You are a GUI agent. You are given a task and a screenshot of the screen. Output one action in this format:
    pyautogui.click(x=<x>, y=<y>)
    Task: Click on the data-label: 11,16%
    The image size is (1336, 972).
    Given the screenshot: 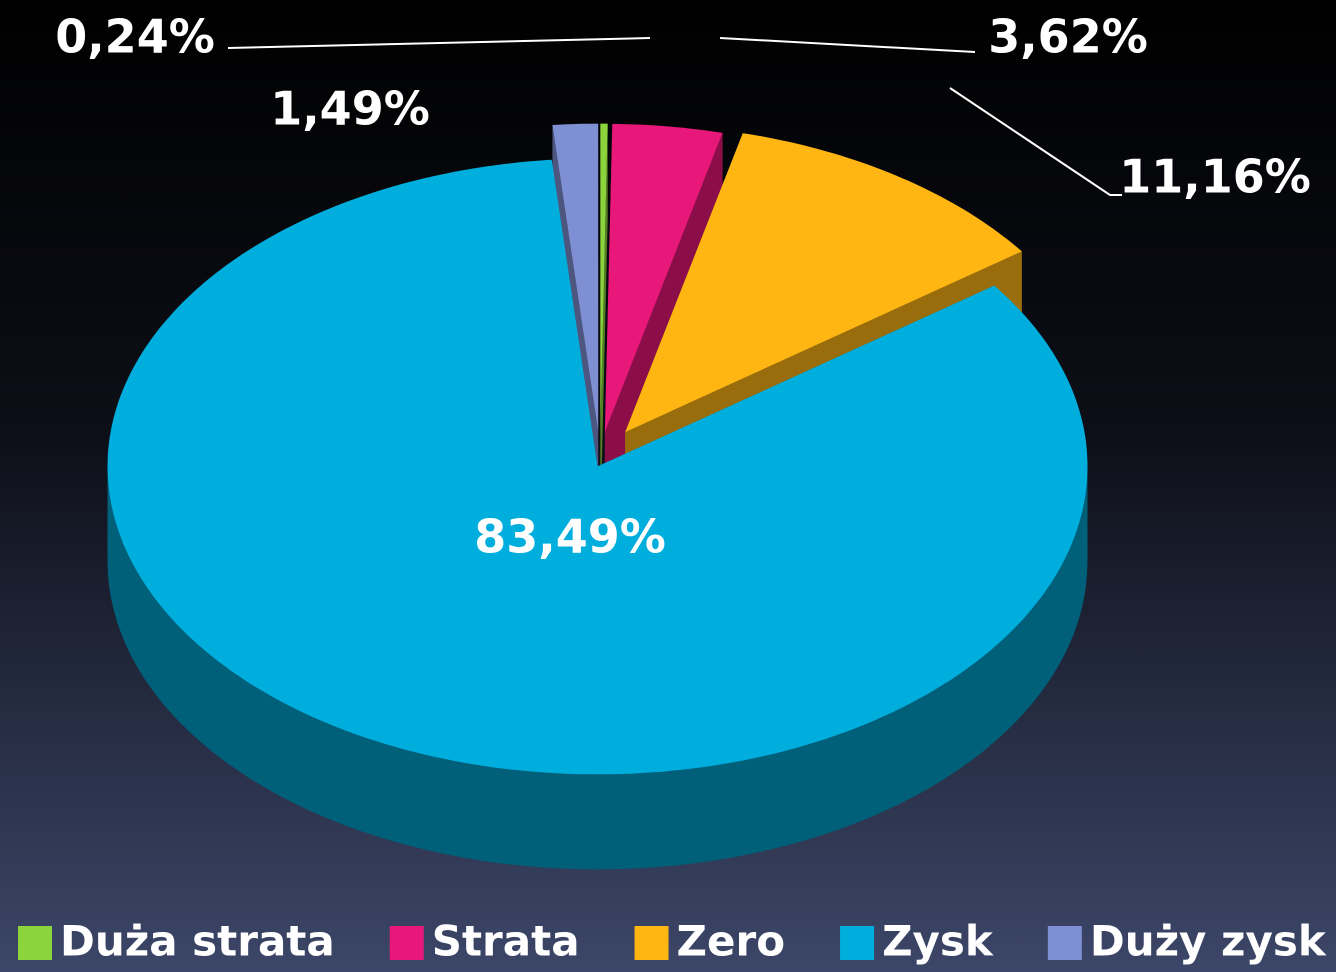 What is the action you would take?
    pyautogui.click(x=1215, y=177)
    